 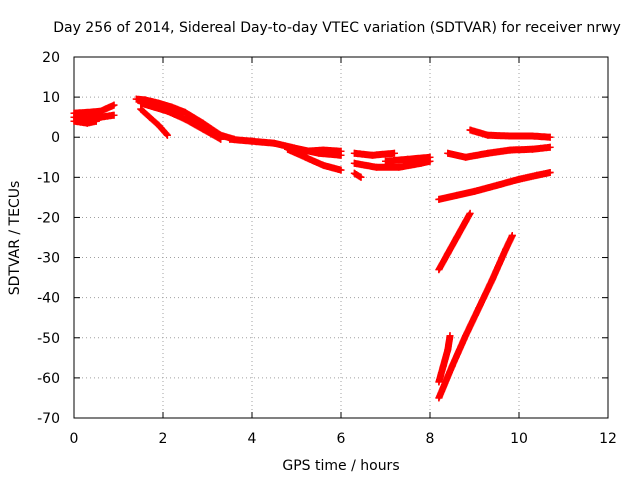 What do you see at coordinates (163, 439) in the screenshot?
I see `x-tick-label: 2` at bounding box center [163, 439].